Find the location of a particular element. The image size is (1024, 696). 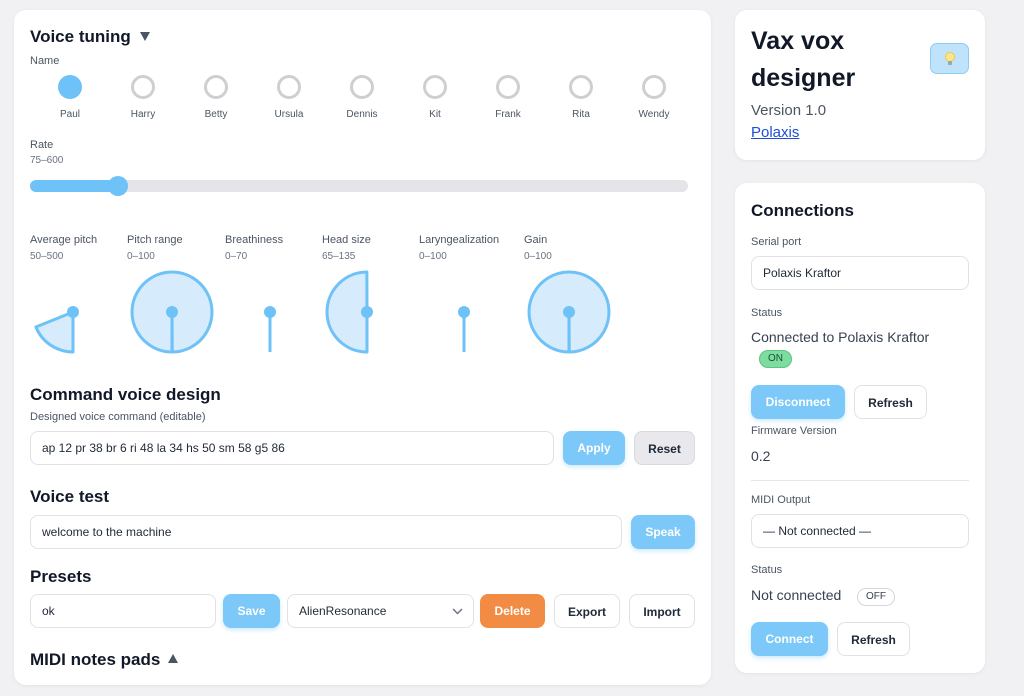

knob-range: 0–70 is located at coordinates (236, 256).